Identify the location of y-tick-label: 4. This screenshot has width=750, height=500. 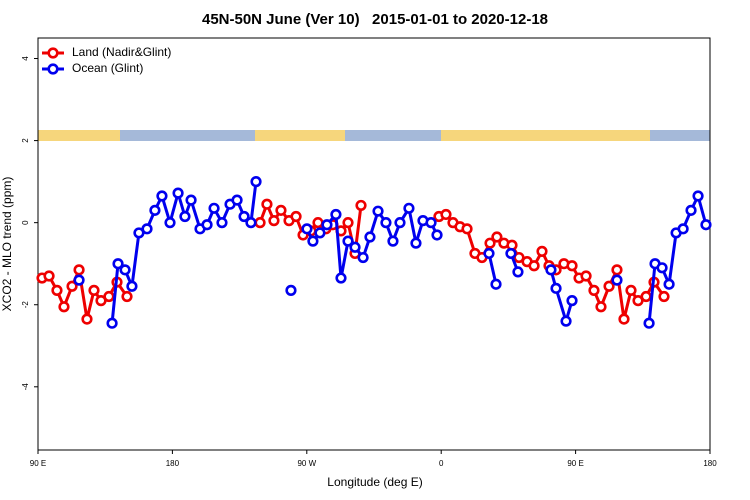
(25, 58).